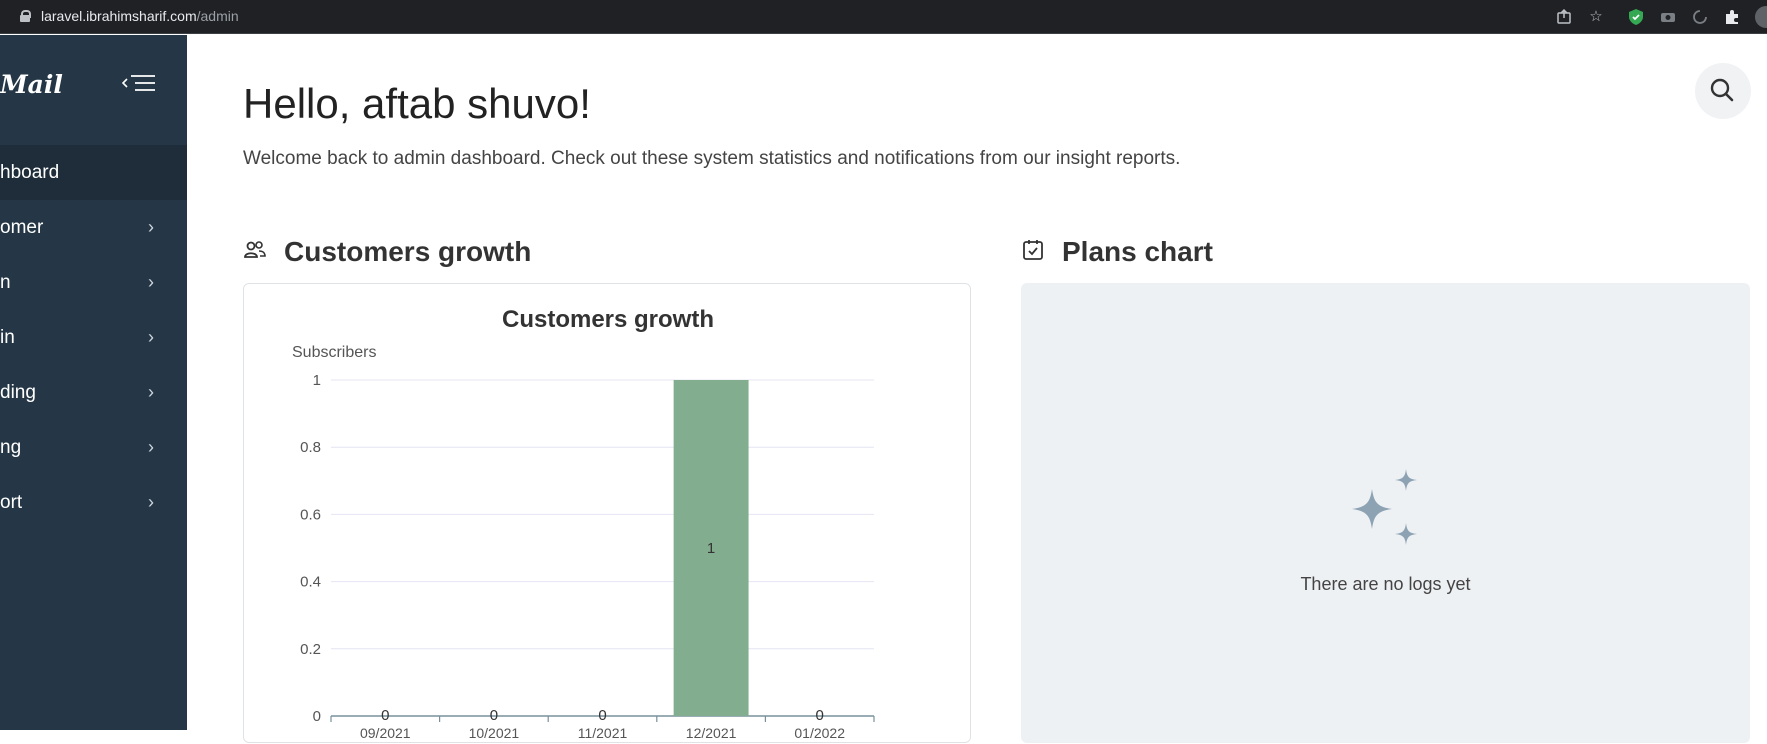 This screenshot has height=744, width=1767. What do you see at coordinates (93, 337) in the screenshot?
I see `sidebar-item-admin: in ›` at bounding box center [93, 337].